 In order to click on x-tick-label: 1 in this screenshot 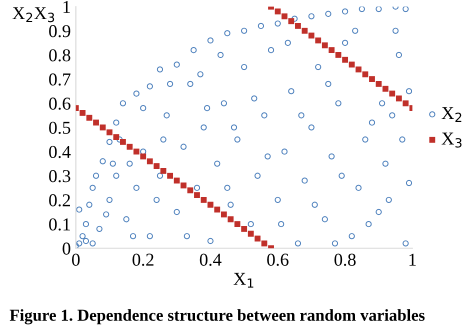, I will do `click(412, 260)`.